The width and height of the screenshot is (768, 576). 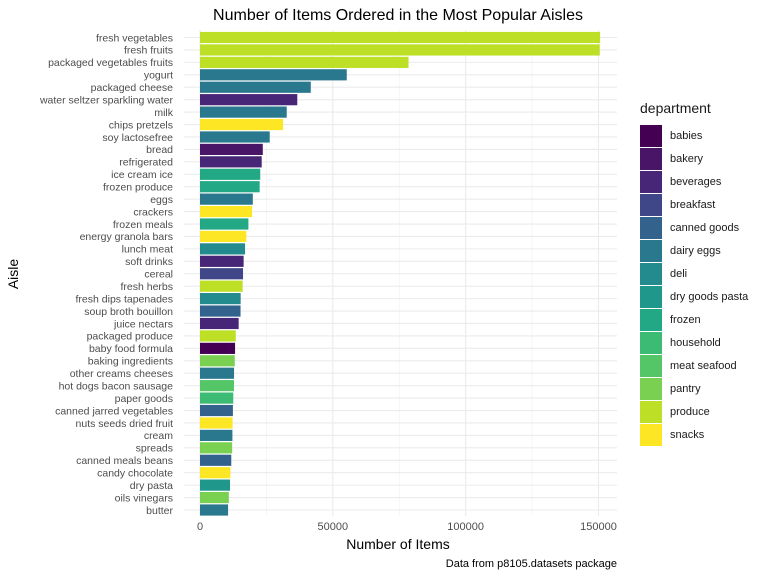 I want to click on y-tick-label: fresh dips tapenades, so click(x=124, y=299).